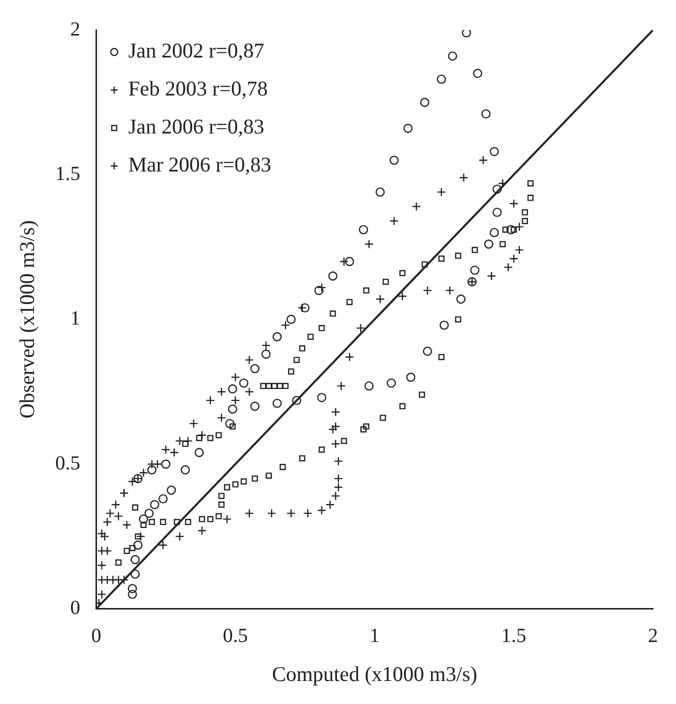 This screenshot has height=704, width=676. What do you see at coordinates (75, 29) in the screenshot?
I see `y-tick-label: 2` at bounding box center [75, 29].